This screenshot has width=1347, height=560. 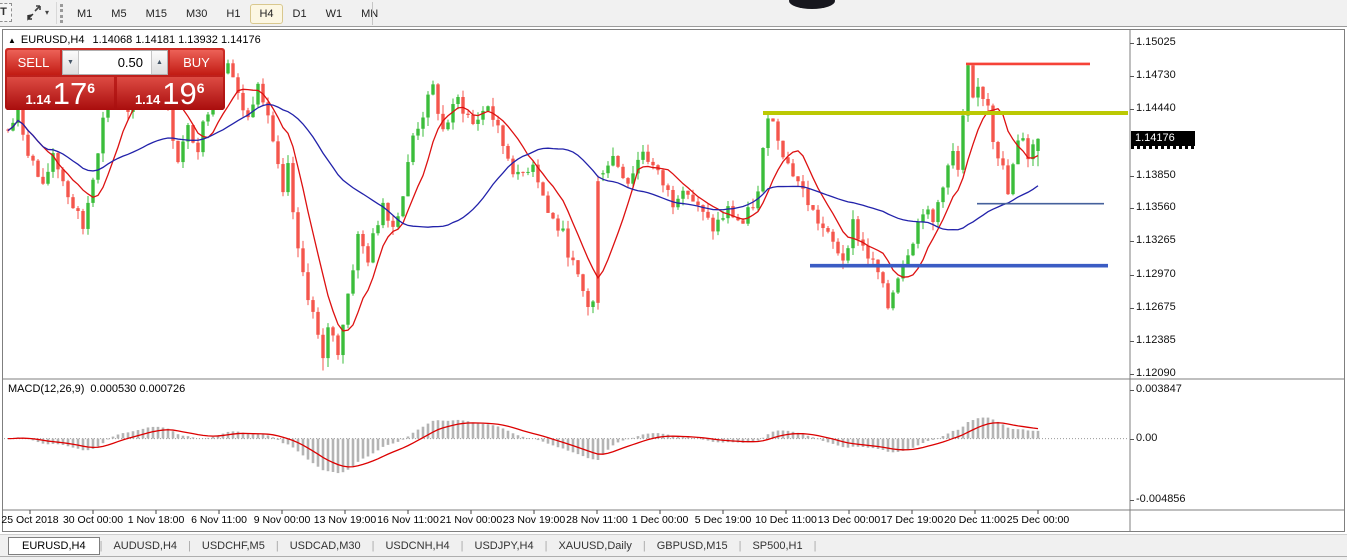 What do you see at coordinates (176, 40) in the screenshot?
I see `chart-ohlc-values: 1.14068 1.14181 1.13932 1.14176` at bounding box center [176, 40].